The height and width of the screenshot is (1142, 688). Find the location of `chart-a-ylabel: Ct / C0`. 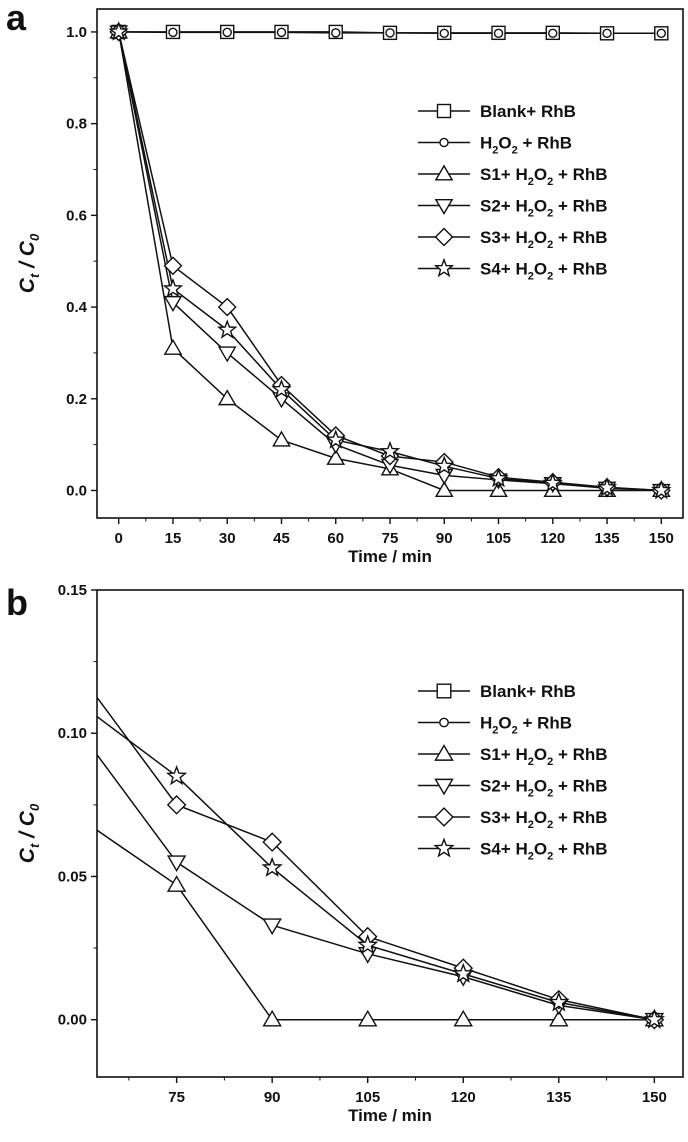

chart-a-ylabel: Ct / C0 is located at coordinates (29, 263).